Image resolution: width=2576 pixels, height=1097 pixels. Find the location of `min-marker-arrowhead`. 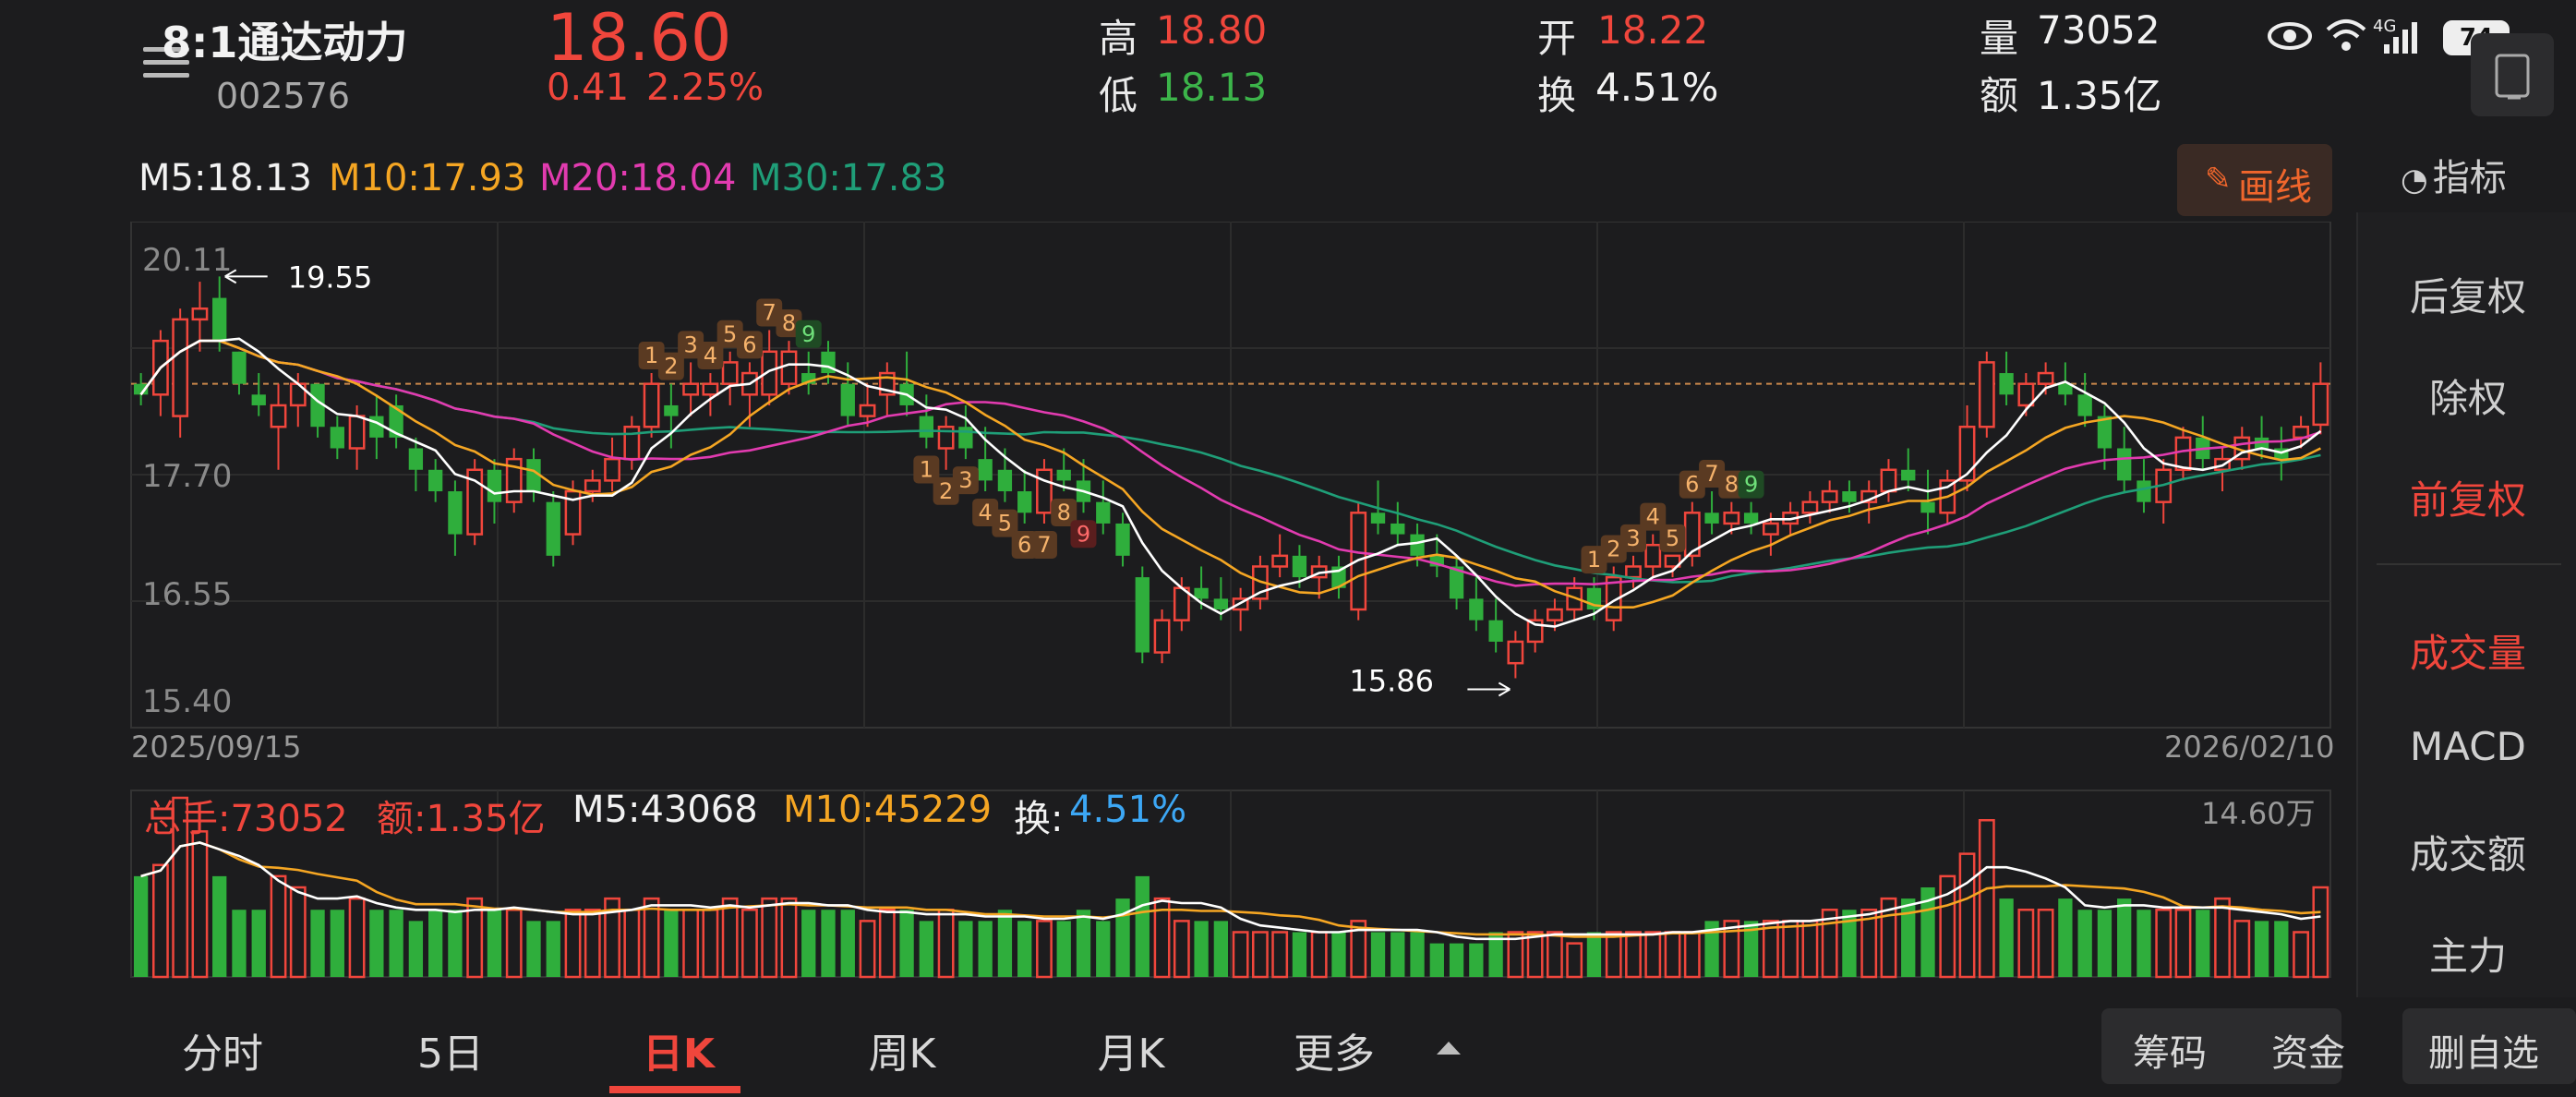

min-marker-arrowhead is located at coordinates (1504, 689).